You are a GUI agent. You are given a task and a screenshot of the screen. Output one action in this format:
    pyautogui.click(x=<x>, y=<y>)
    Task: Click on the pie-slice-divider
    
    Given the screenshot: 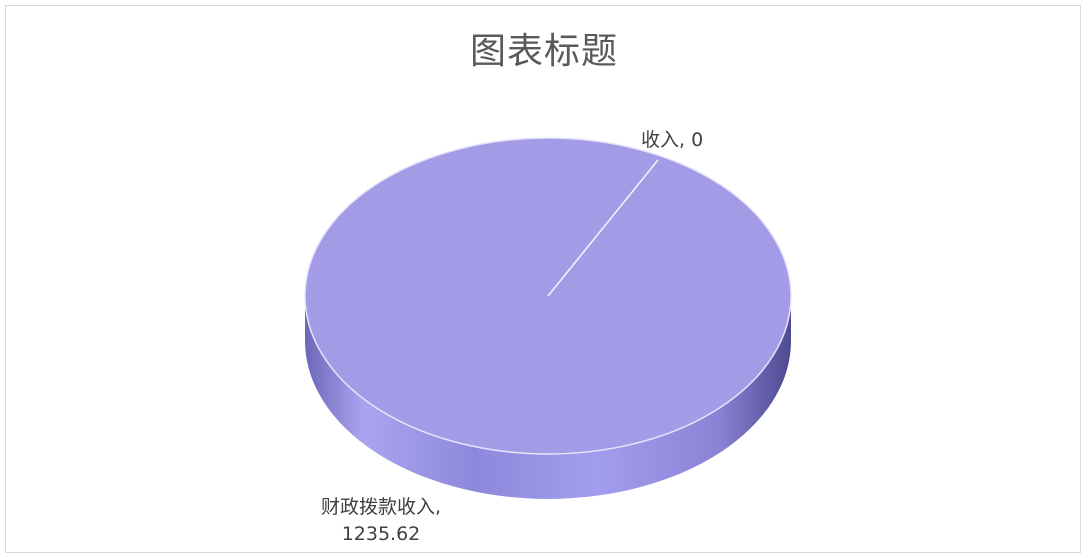 What is the action you would take?
    pyautogui.click(x=603, y=228)
    